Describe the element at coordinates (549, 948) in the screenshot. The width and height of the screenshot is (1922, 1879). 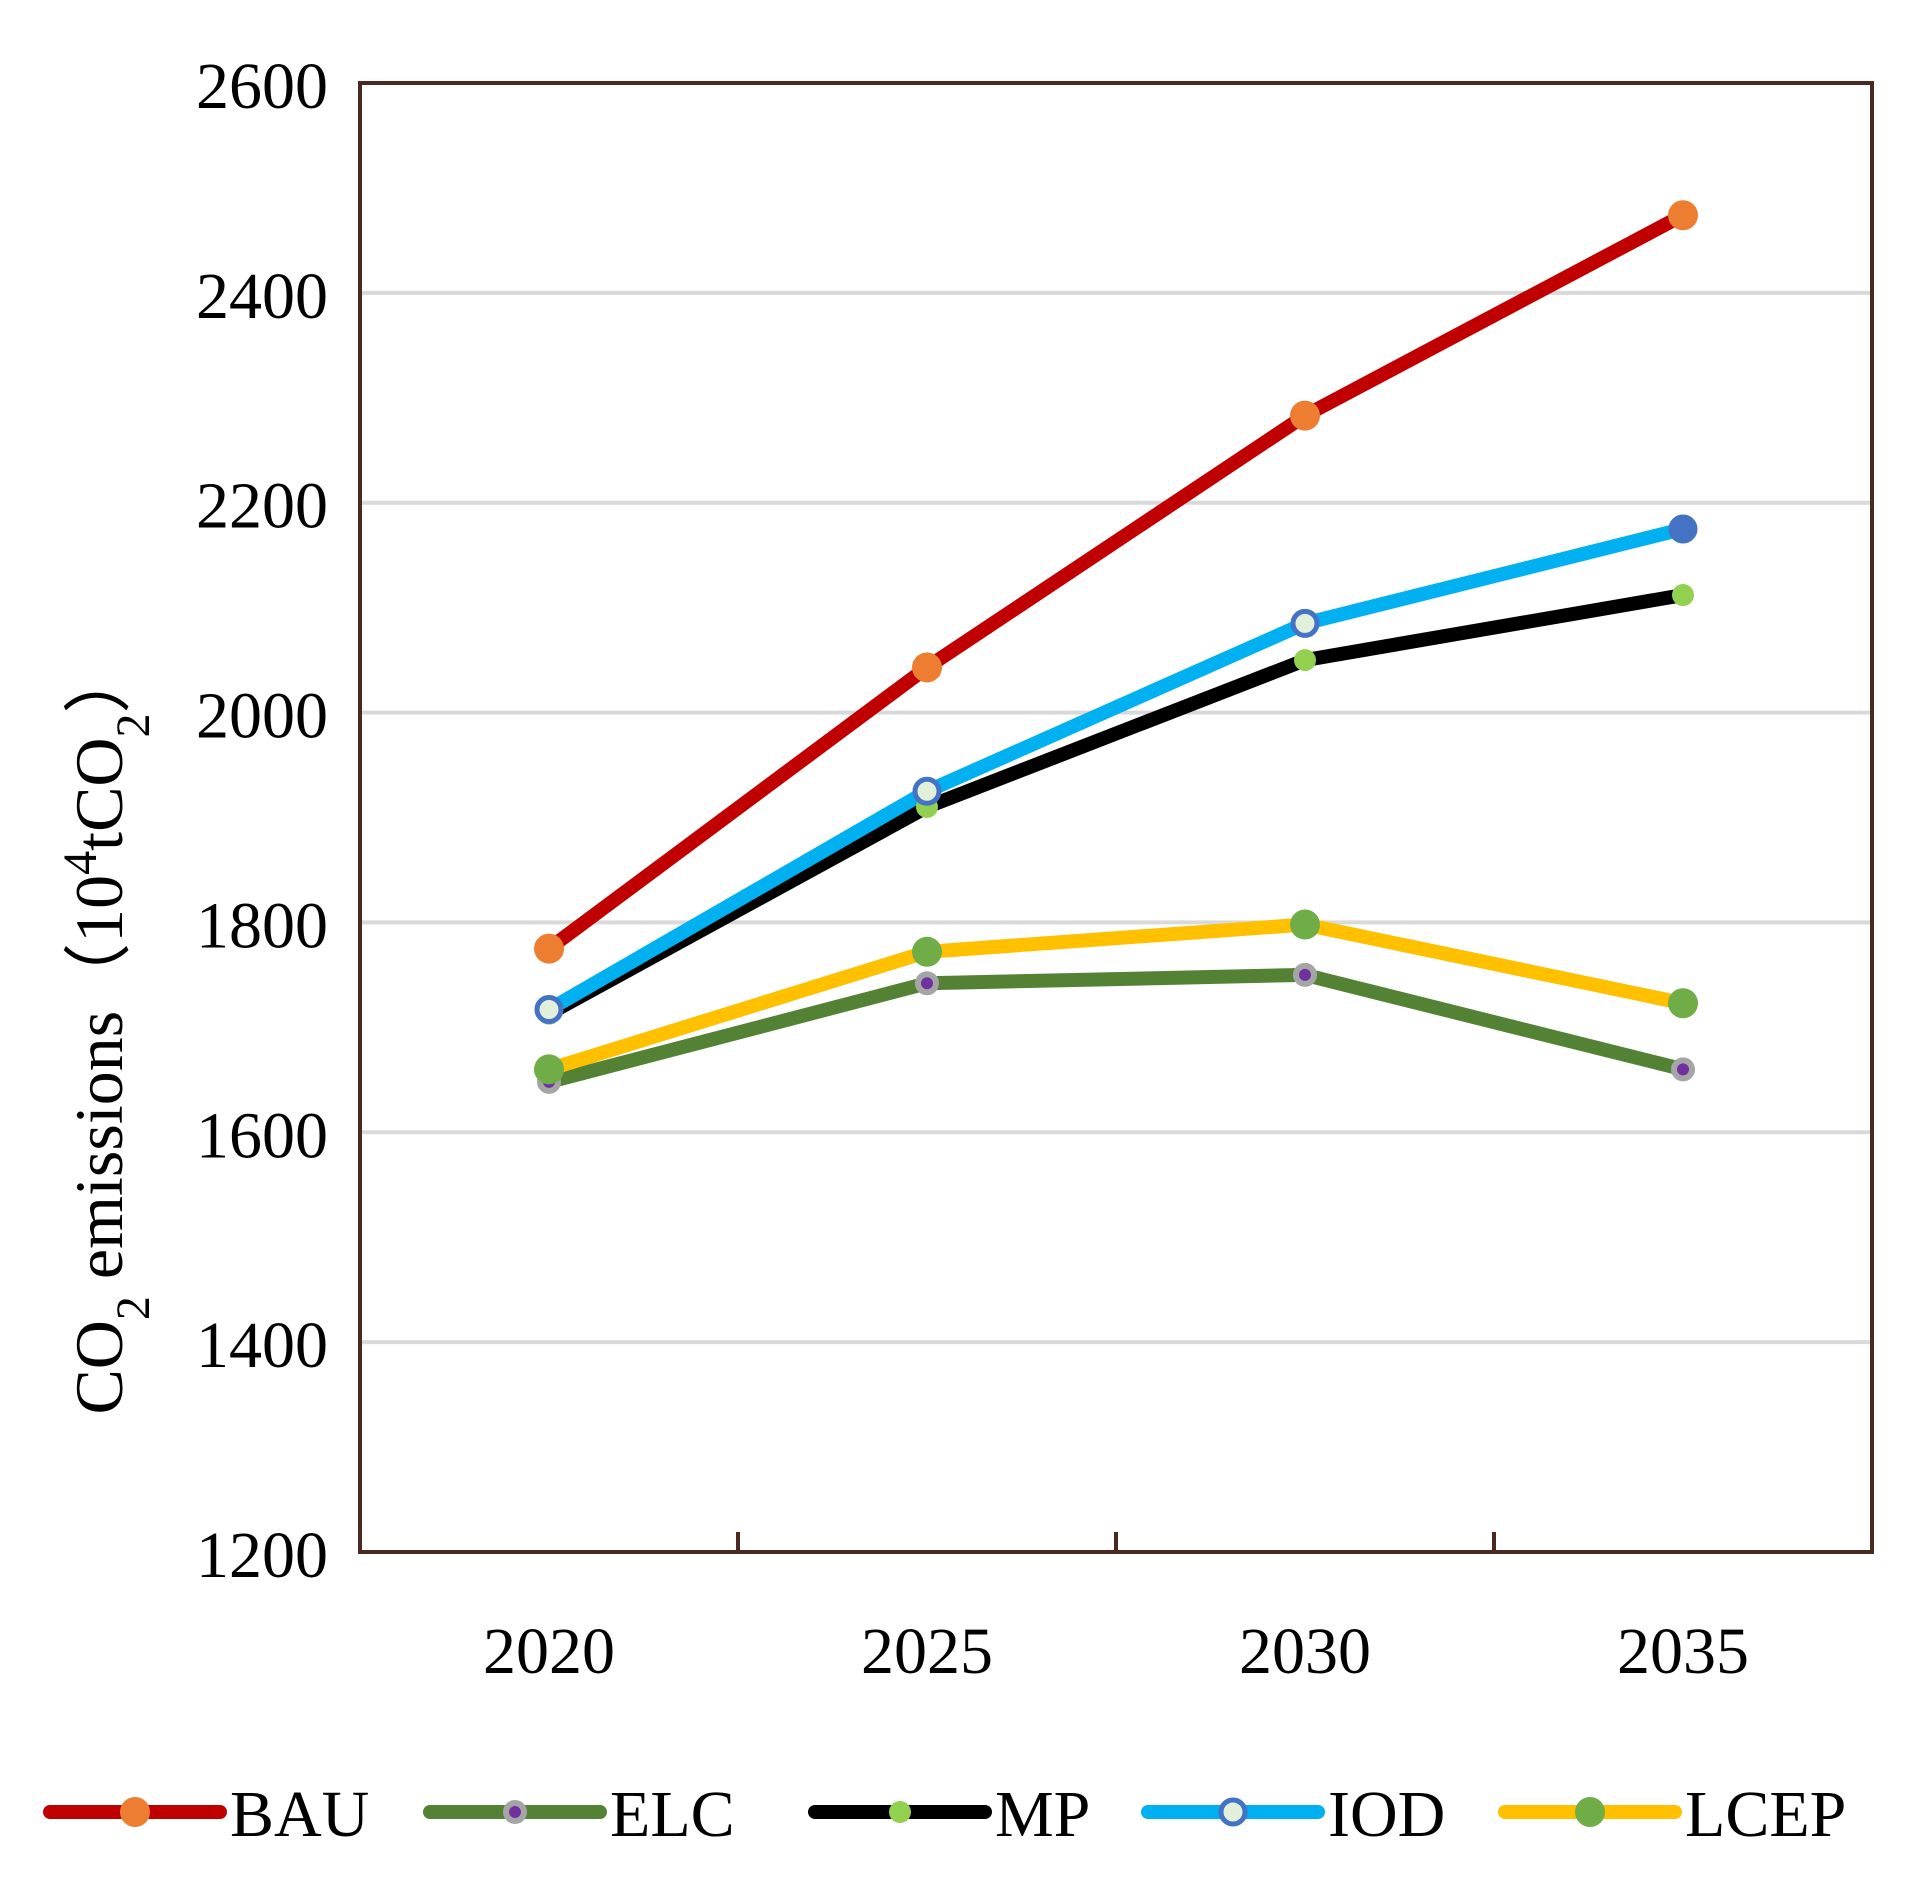
I see `marker-bau-2020` at that location.